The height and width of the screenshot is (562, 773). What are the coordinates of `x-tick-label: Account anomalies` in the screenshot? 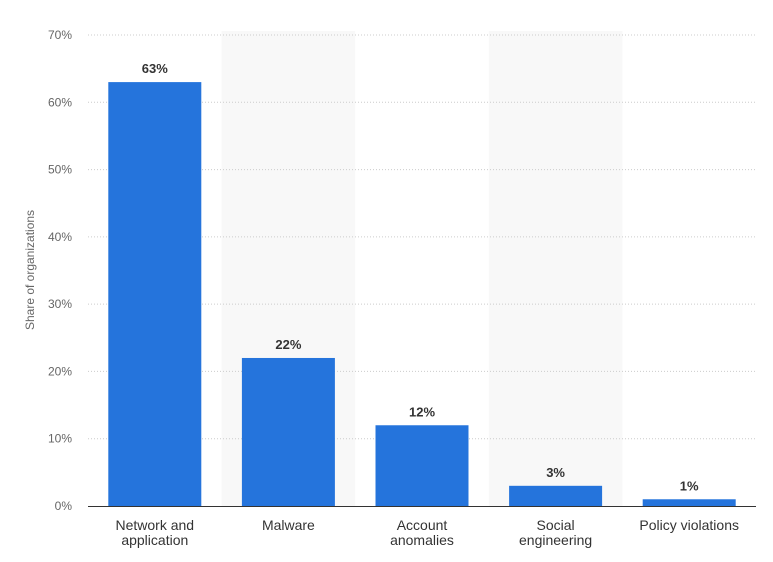 It's located at (422, 532).